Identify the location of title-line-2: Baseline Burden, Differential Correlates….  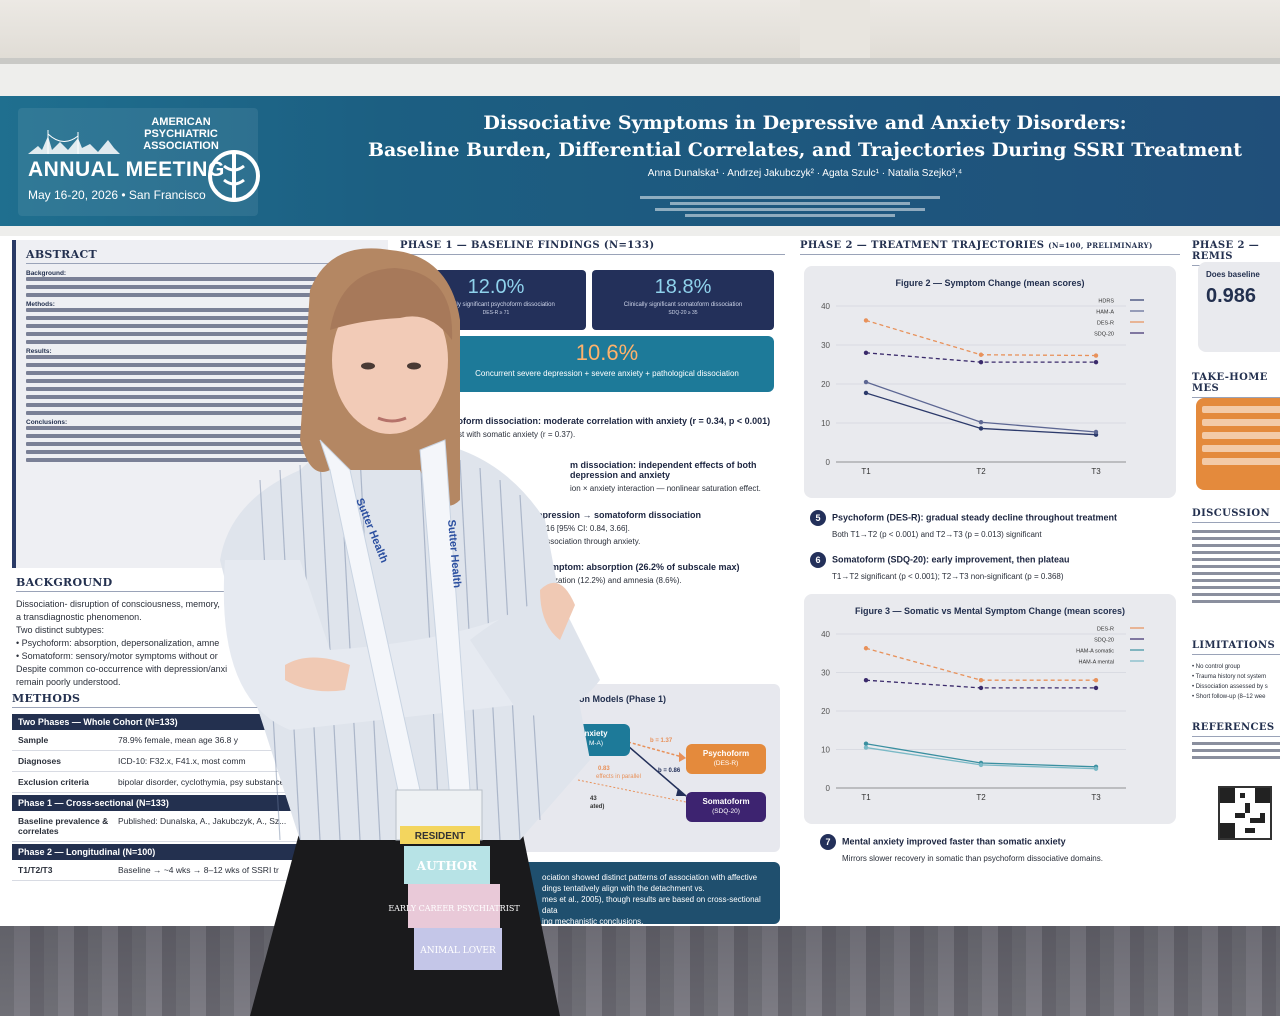
(805, 150).